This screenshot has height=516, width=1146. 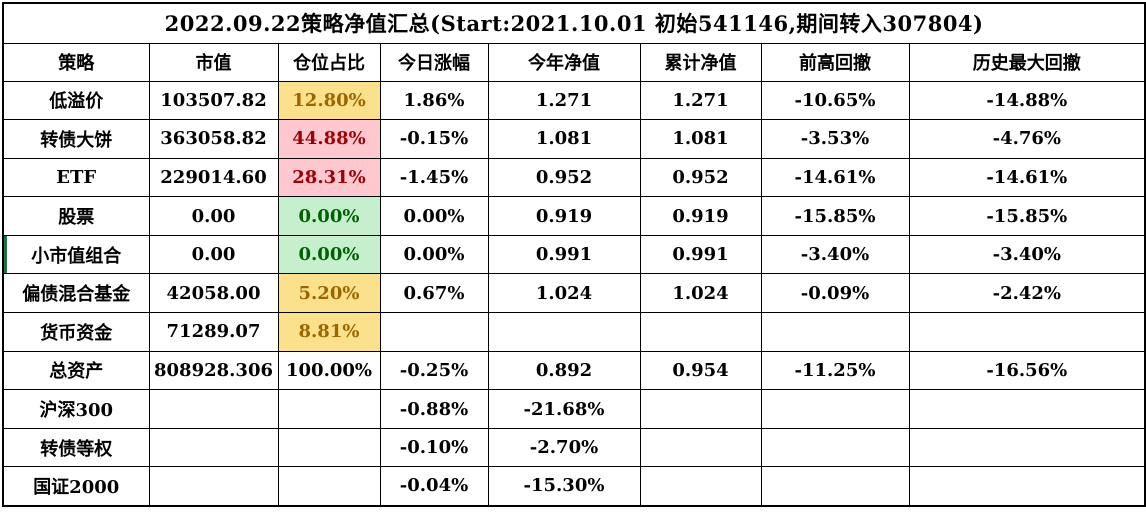 I want to click on today-change-cell: 0.67%, so click(x=434, y=293).